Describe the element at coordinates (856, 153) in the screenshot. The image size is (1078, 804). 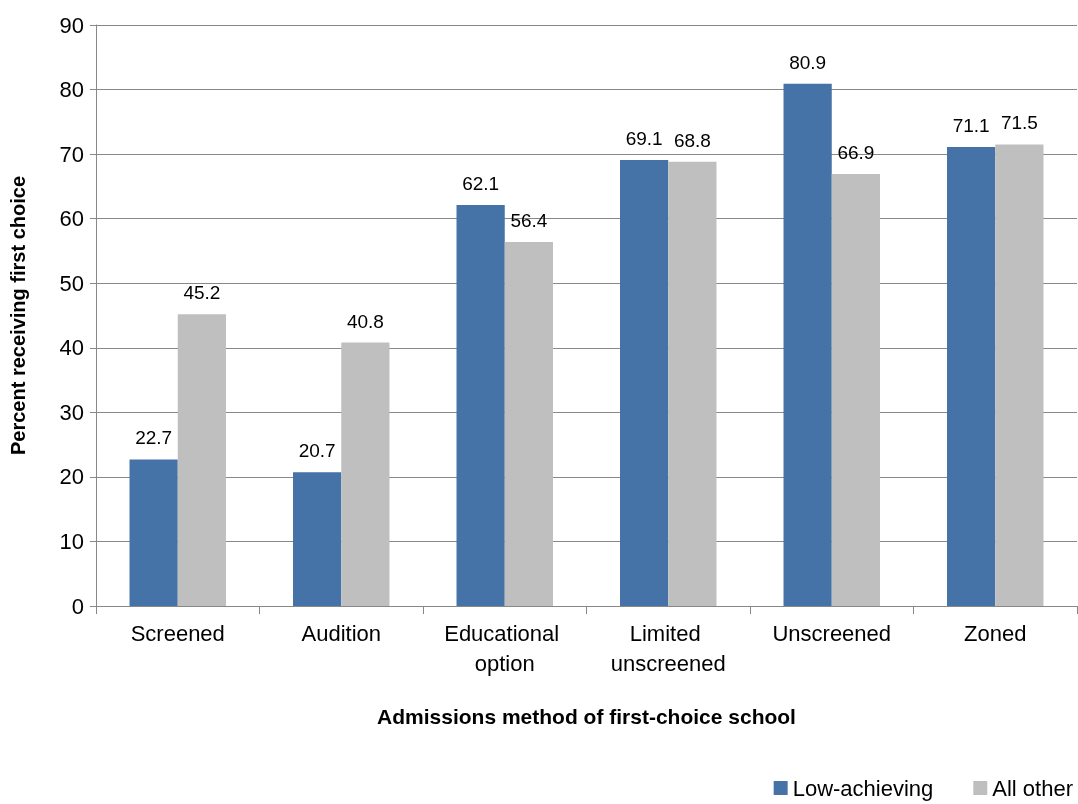
I see `data-label: 66.9` at that location.